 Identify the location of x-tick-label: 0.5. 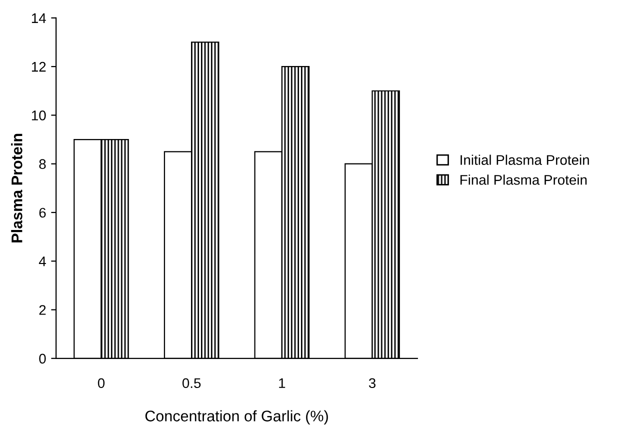
(191, 383).